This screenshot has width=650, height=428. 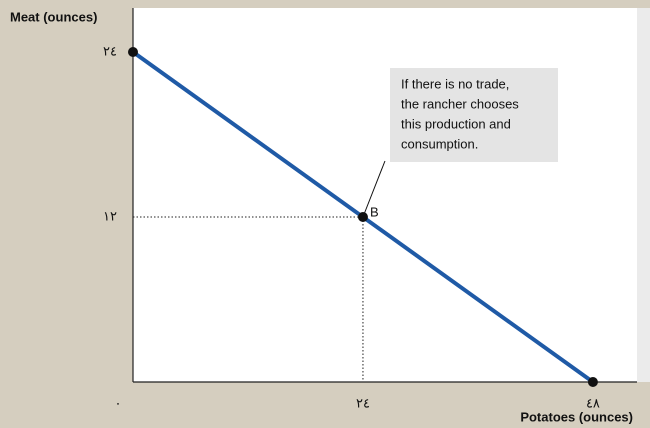 What do you see at coordinates (362, 217) in the screenshot?
I see `point` at bounding box center [362, 217].